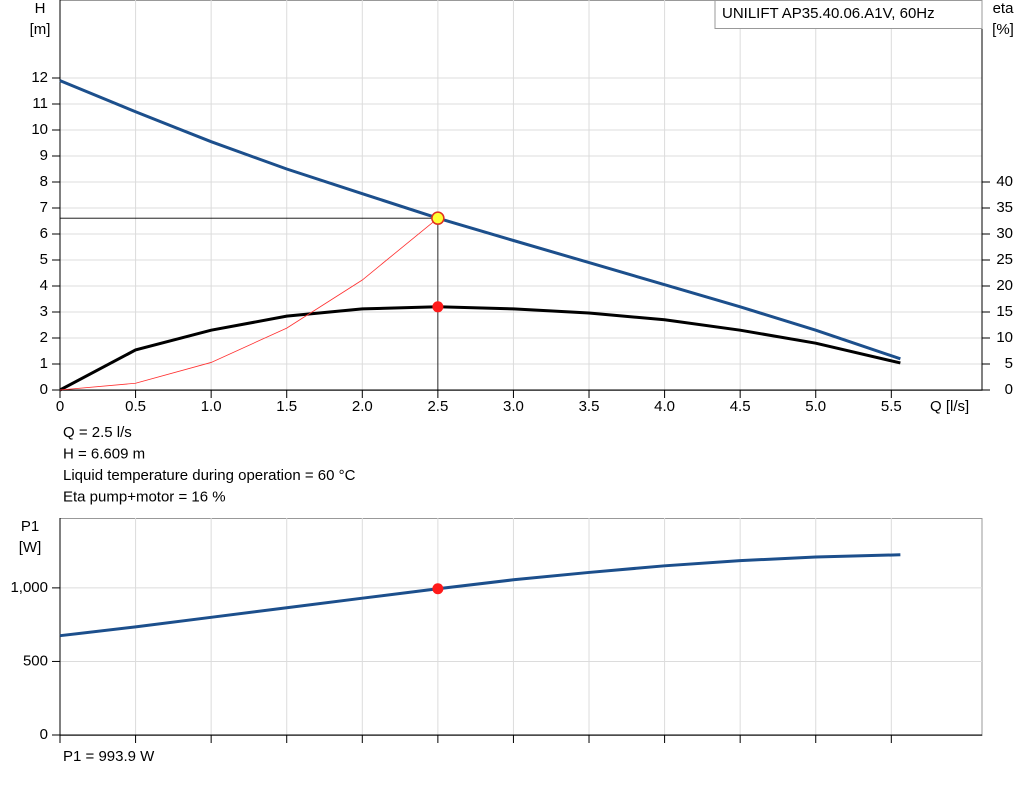 This screenshot has height=786, width=1024. What do you see at coordinates (1009, 363) in the screenshot?
I see `y2-tick-label: 5` at bounding box center [1009, 363].